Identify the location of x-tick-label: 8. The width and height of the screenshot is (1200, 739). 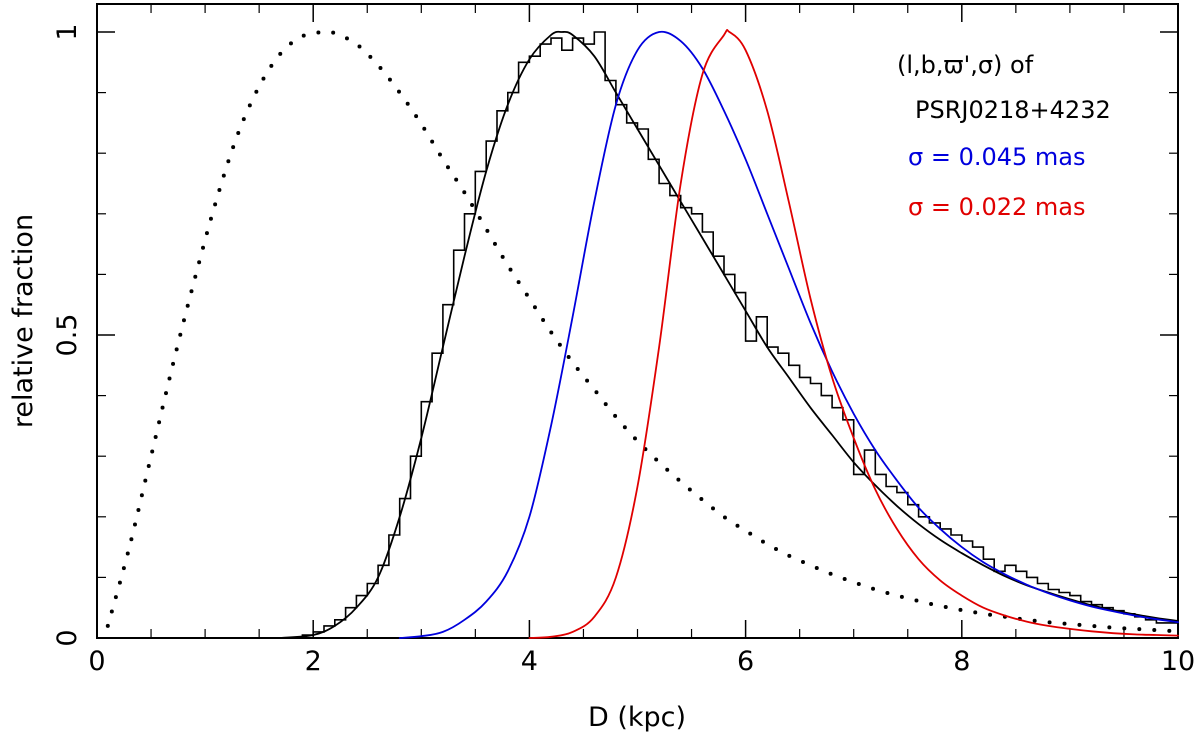
(961, 661).